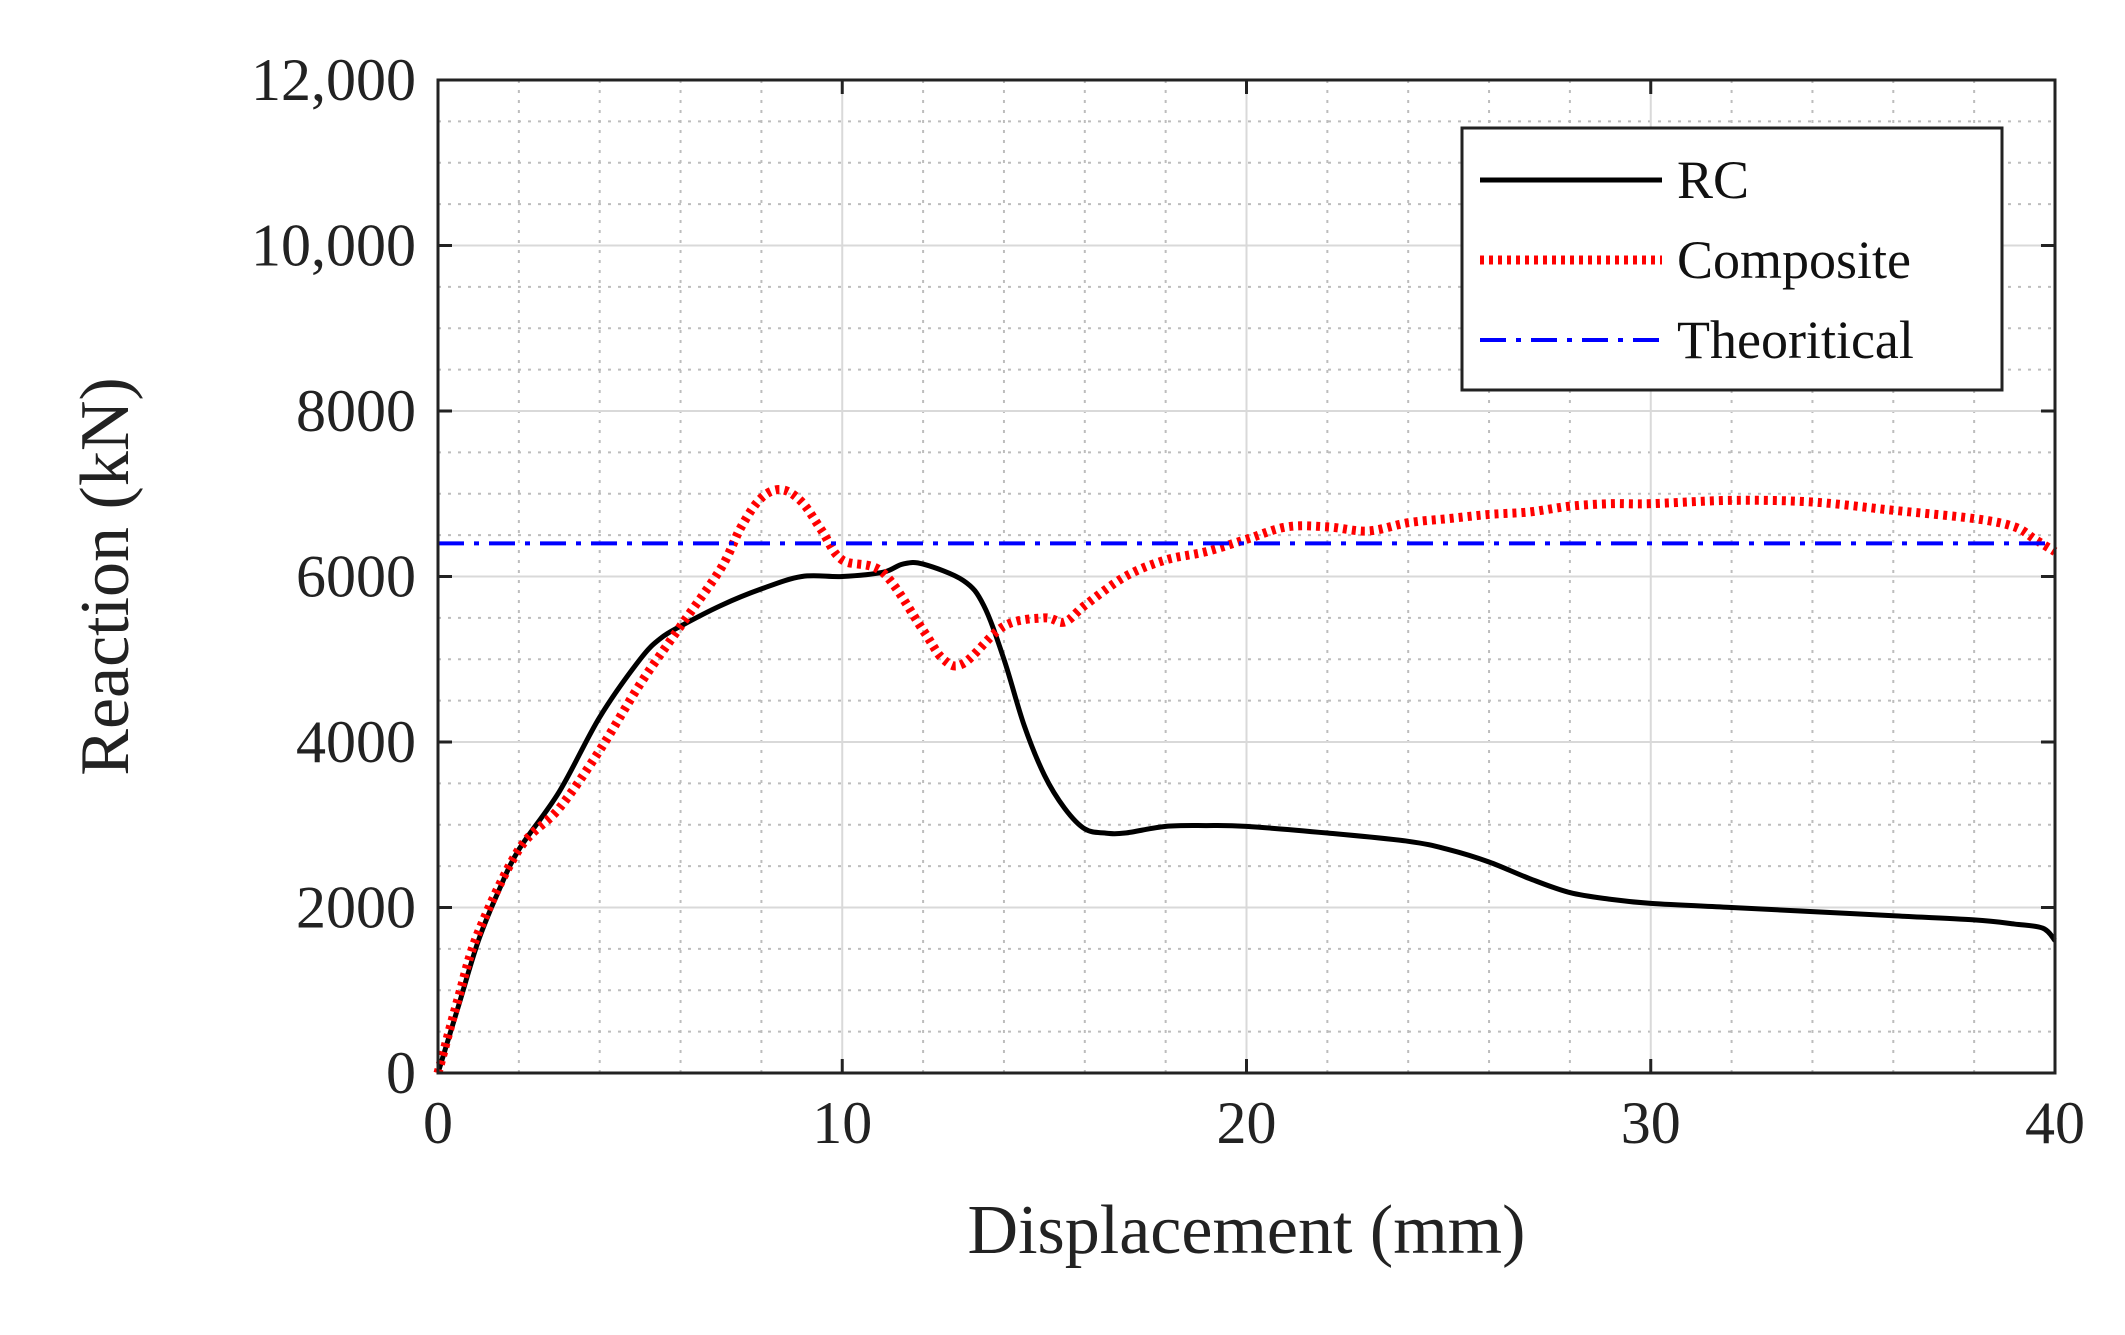 The image size is (2125, 1335). Describe the element at coordinates (1795, 340) in the screenshot. I see `legend-label-theoritical: Theoritical` at that location.